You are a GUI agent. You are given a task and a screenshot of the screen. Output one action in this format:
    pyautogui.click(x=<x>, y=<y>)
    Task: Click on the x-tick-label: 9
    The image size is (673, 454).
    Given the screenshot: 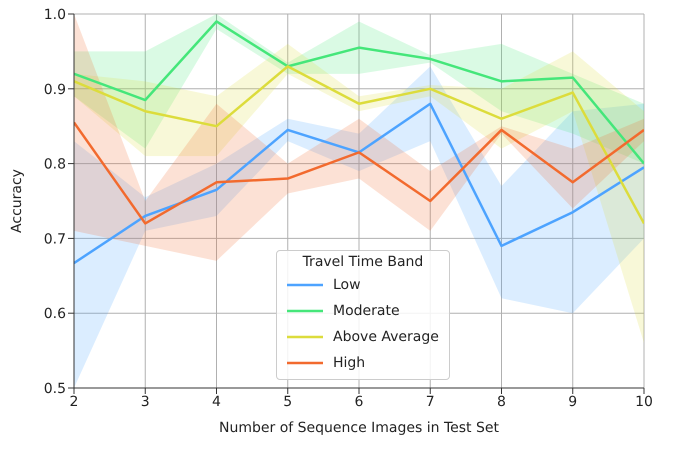 What is the action you would take?
    pyautogui.click(x=573, y=402)
    